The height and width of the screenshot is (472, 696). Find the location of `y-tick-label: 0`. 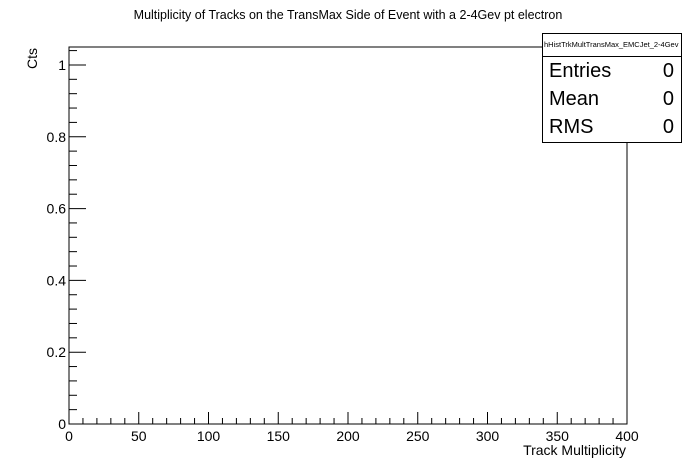

y-tick-label: 0 is located at coordinates (62, 424).